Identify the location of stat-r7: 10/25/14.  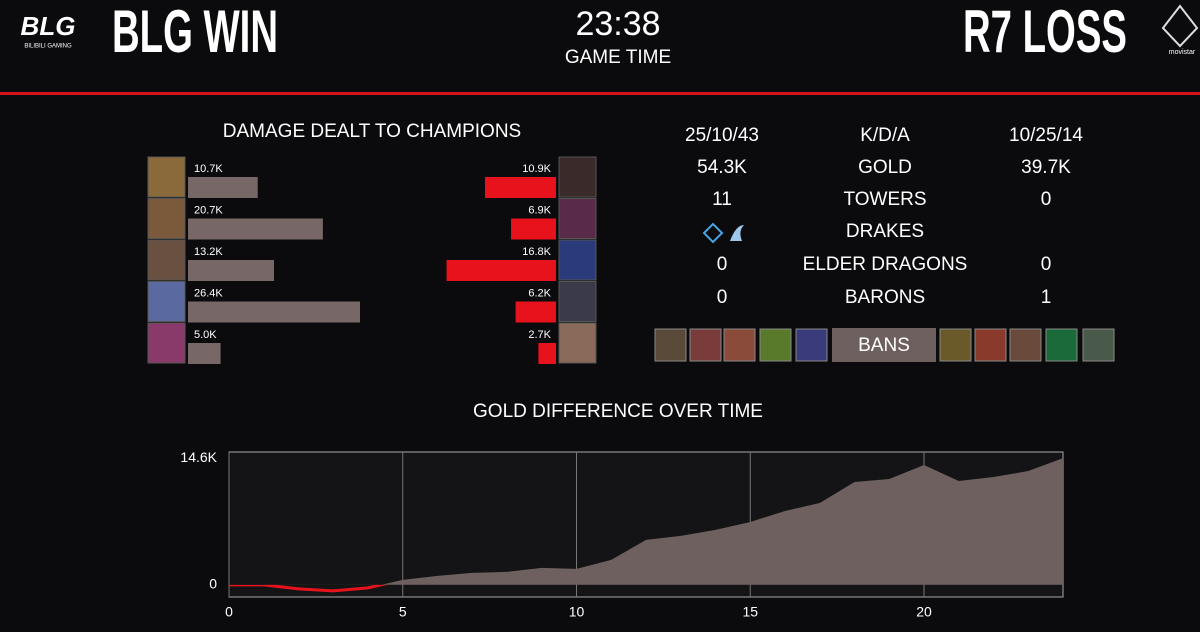
(1046, 135).